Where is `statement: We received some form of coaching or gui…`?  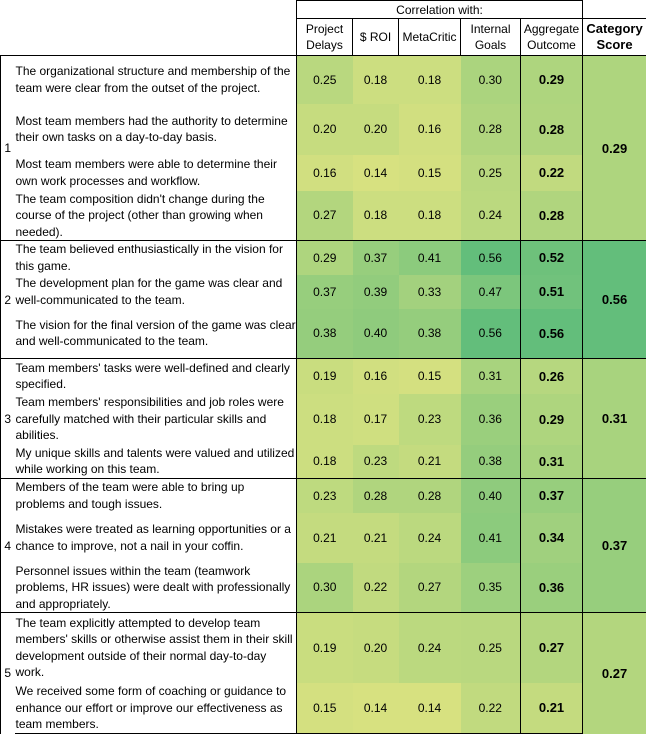 statement: We received some form of coaching or gui… is located at coordinates (155, 708).